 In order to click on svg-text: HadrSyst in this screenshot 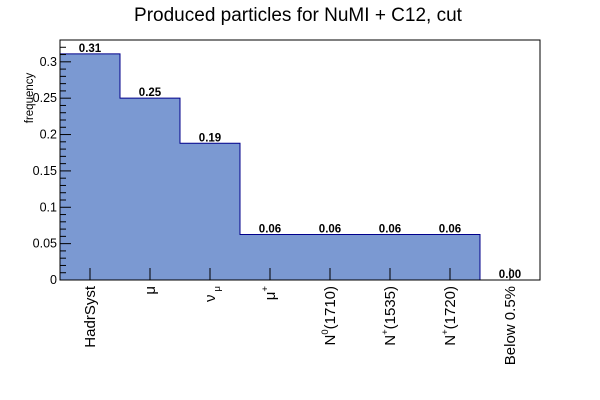, I will do `click(90, 316)`.